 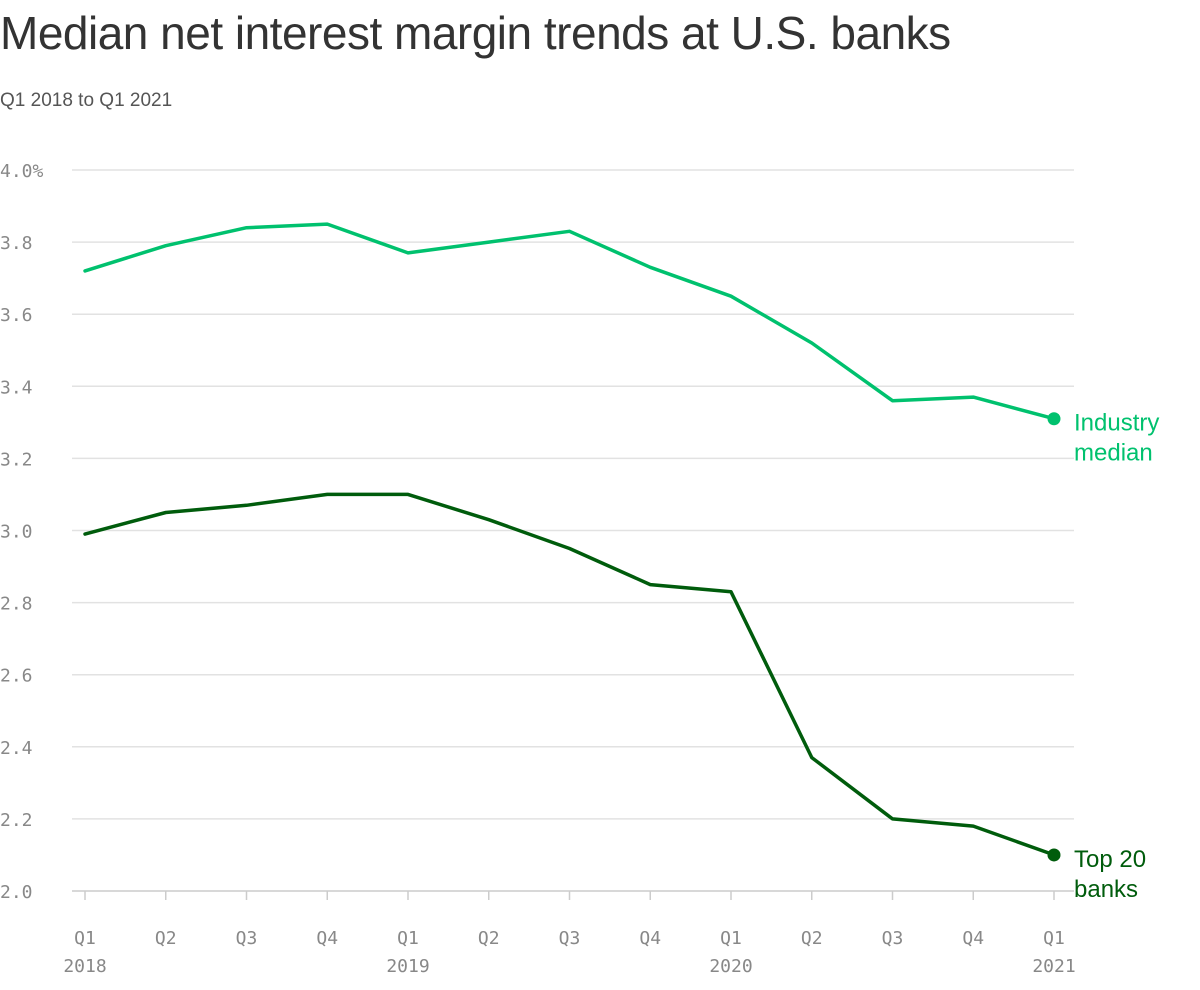 I want to click on x-year-label: 2019, so click(x=407, y=966).